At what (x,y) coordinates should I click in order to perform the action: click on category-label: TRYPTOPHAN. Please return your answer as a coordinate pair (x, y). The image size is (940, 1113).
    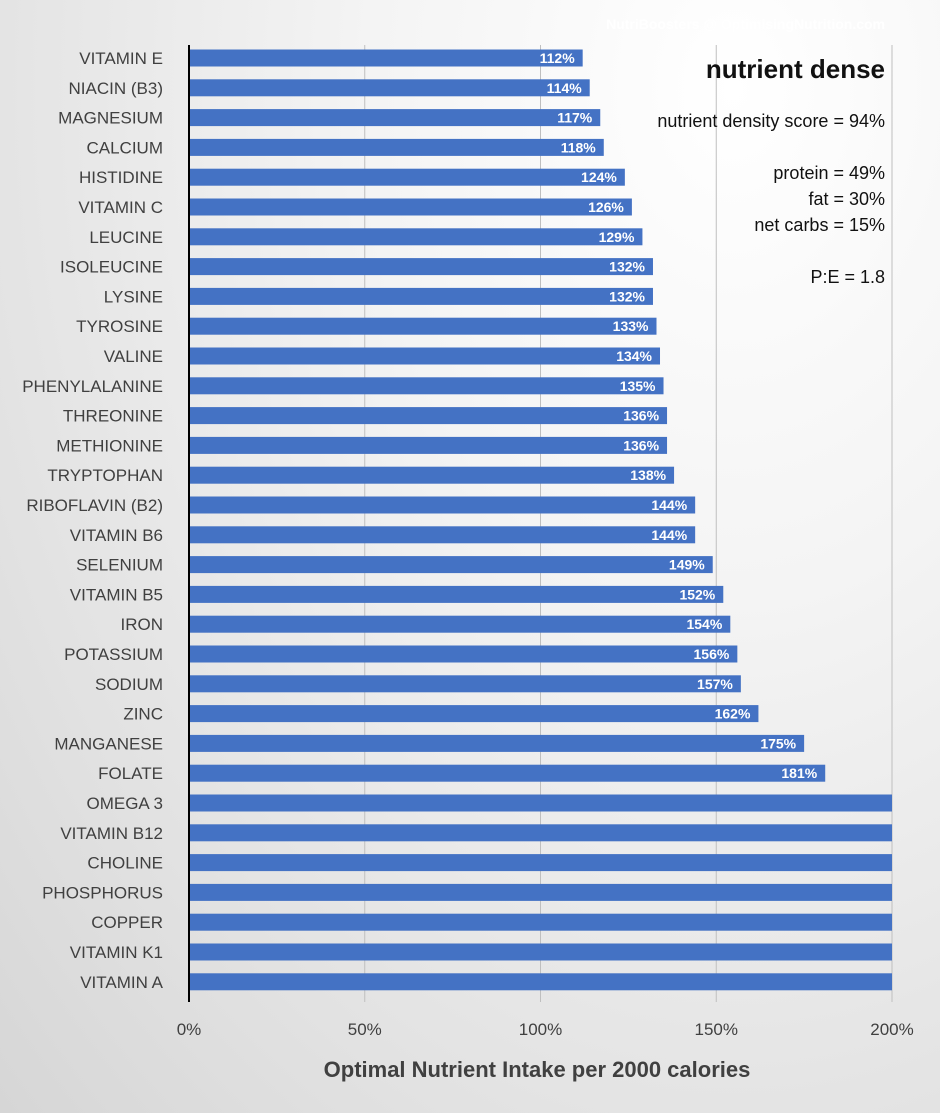
    Looking at the image, I should click on (105, 475).